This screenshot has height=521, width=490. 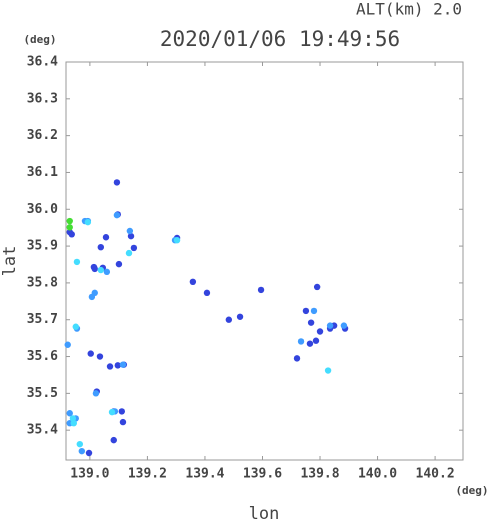 I want to click on y-tick-label: 36.4, so click(x=42, y=62).